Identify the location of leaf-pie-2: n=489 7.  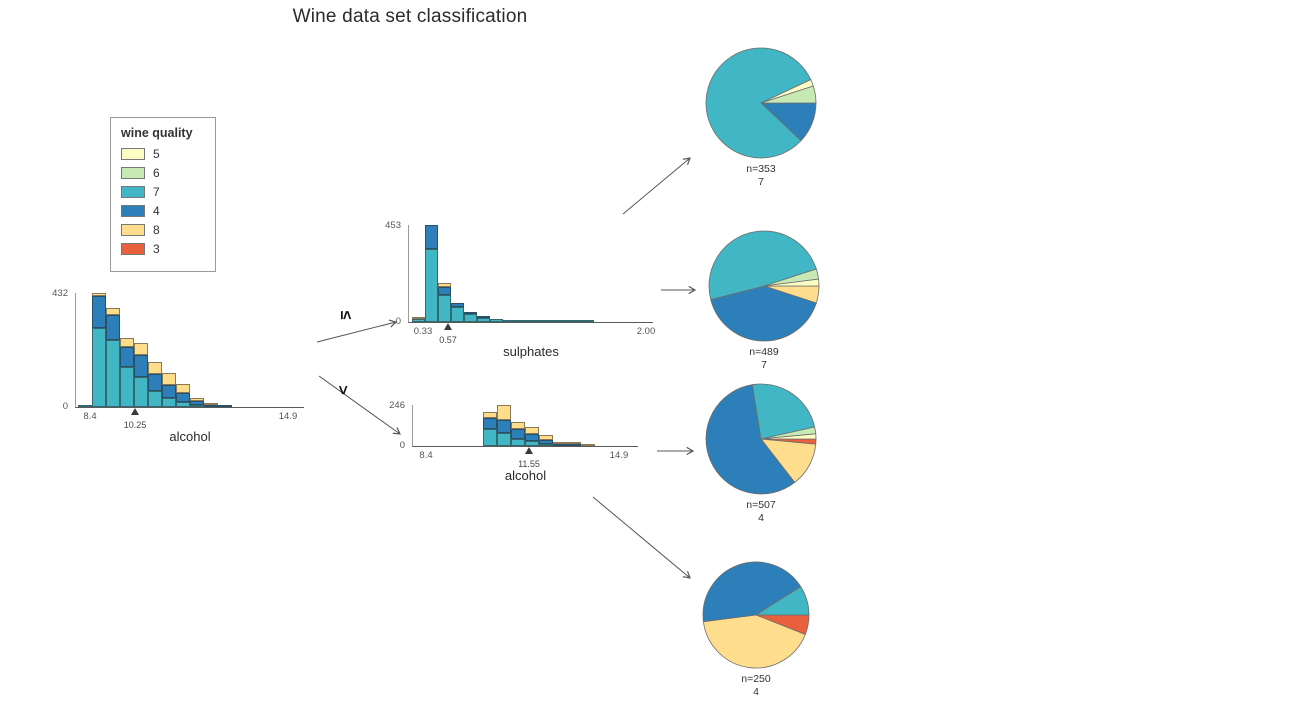
(764, 300).